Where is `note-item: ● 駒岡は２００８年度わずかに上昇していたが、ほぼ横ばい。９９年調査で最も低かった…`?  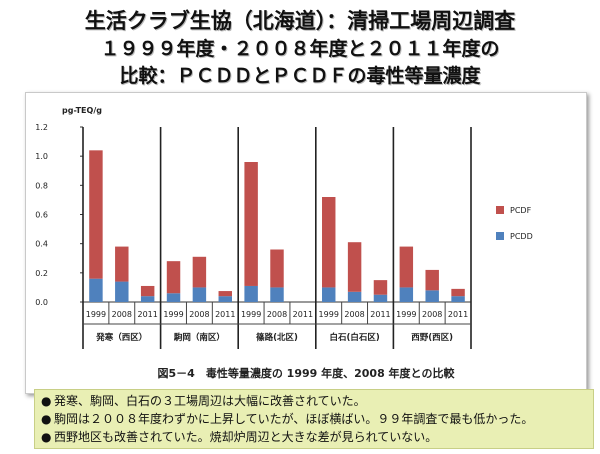 note-item: ● 駒岡は２００８年度わずかに上昇していたが、ほぼ横ばい。９９年調査で最も低かった… is located at coordinates (314, 419).